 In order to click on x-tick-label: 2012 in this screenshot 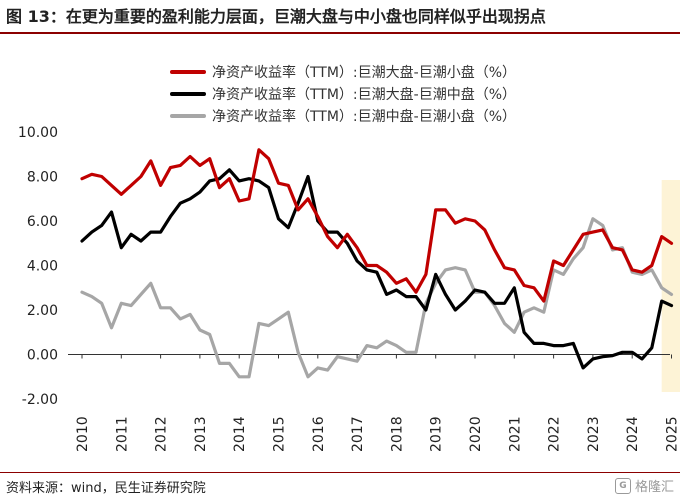, I will do `click(162, 434)`.